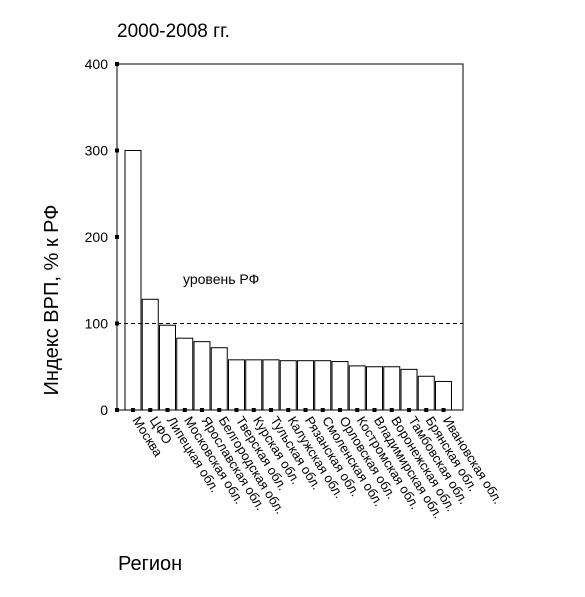 This screenshot has width=585, height=597. I want to click on y-axis-ticks: 0 100 200 300 400, so click(102, 237).